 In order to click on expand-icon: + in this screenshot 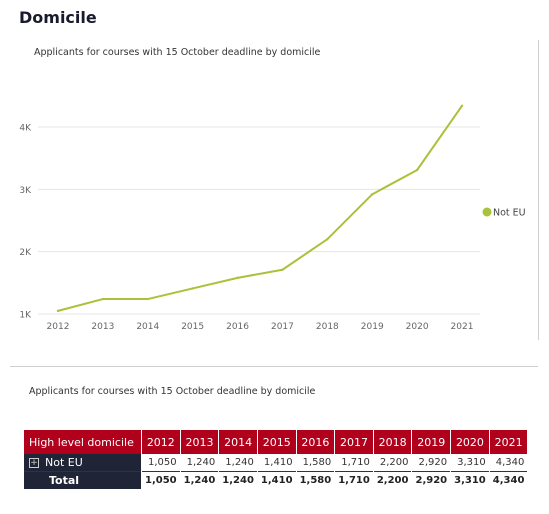, I will do `click(34, 463)`.